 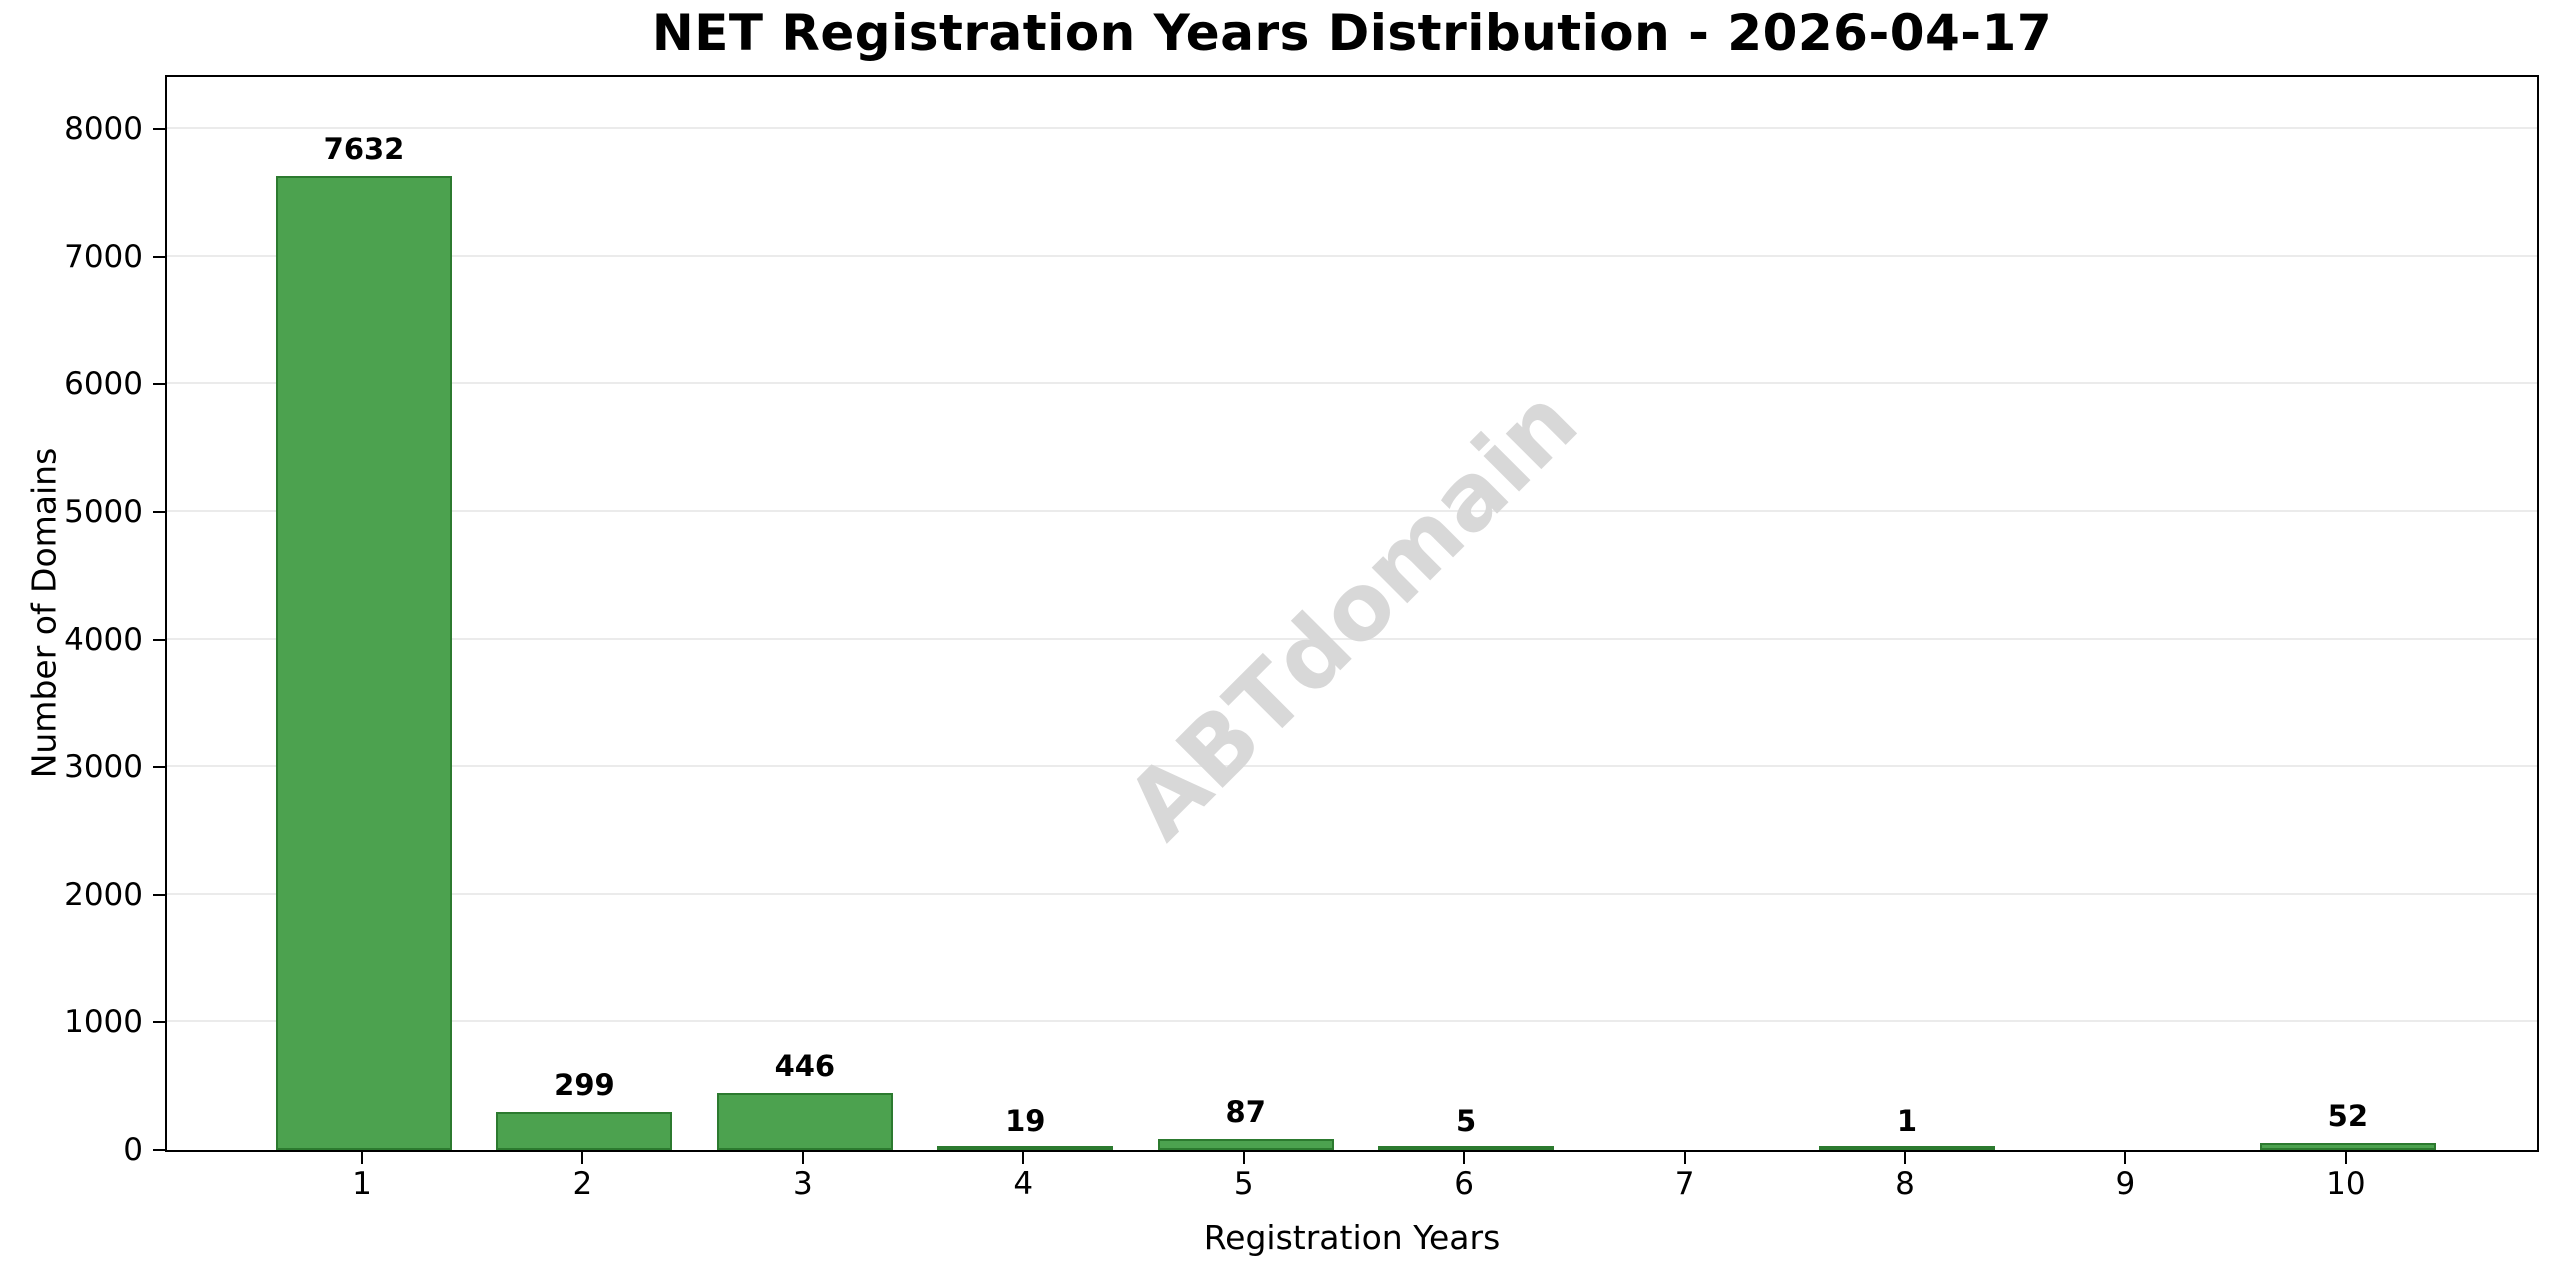 What do you see at coordinates (133, 1150) in the screenshot?
I see `y-tick-label: 0` at bounding box center [133, 1150].